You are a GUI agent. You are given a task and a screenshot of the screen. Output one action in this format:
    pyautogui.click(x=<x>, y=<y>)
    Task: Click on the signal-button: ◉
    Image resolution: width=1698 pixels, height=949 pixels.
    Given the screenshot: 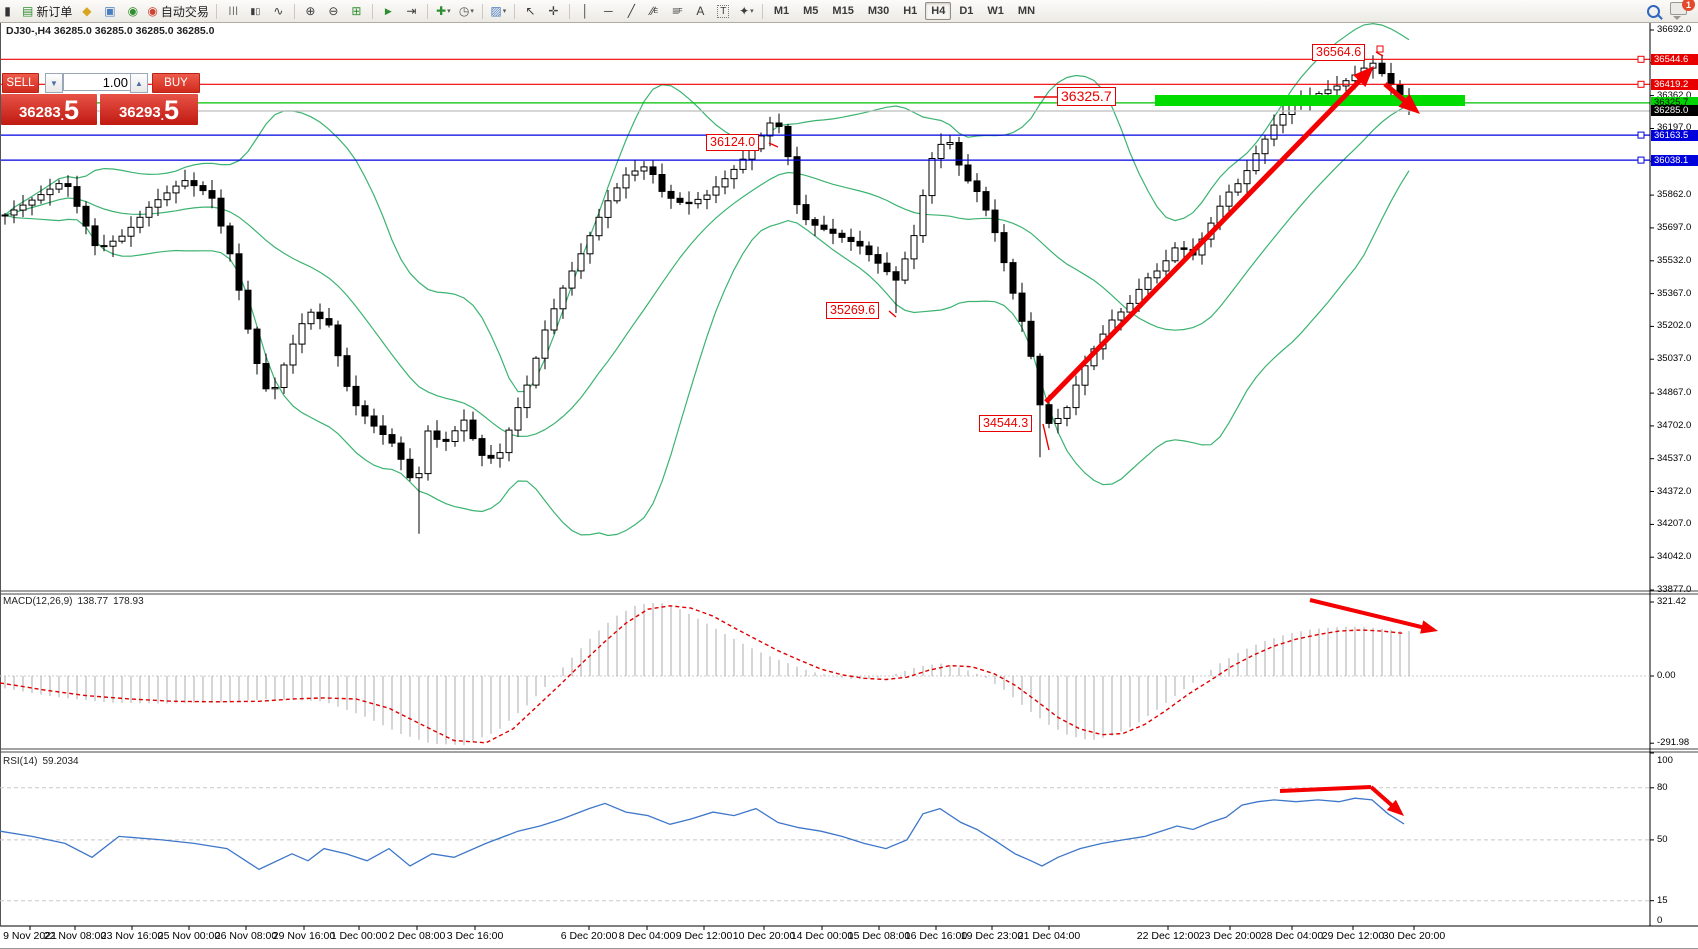 What is the action you would take?
    pyautogui.click(x=132, y=11)
    